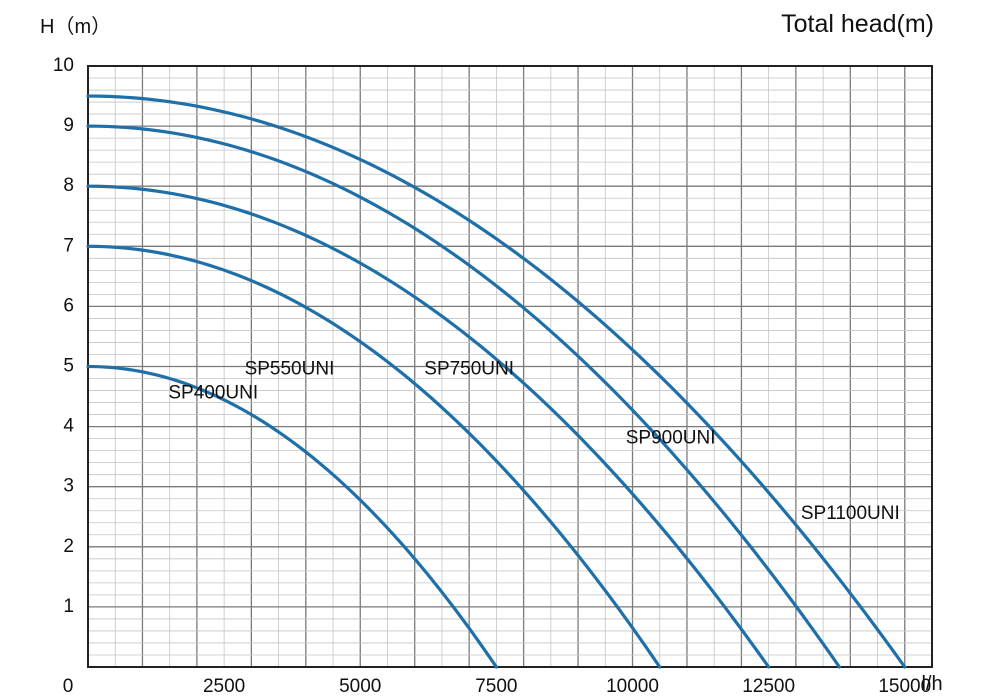 The height and width of the screenshot is (699, 1000). Describe the element at coordinates (63, 65) in the screenshot. I see `y-tick-label: 10` at that location.